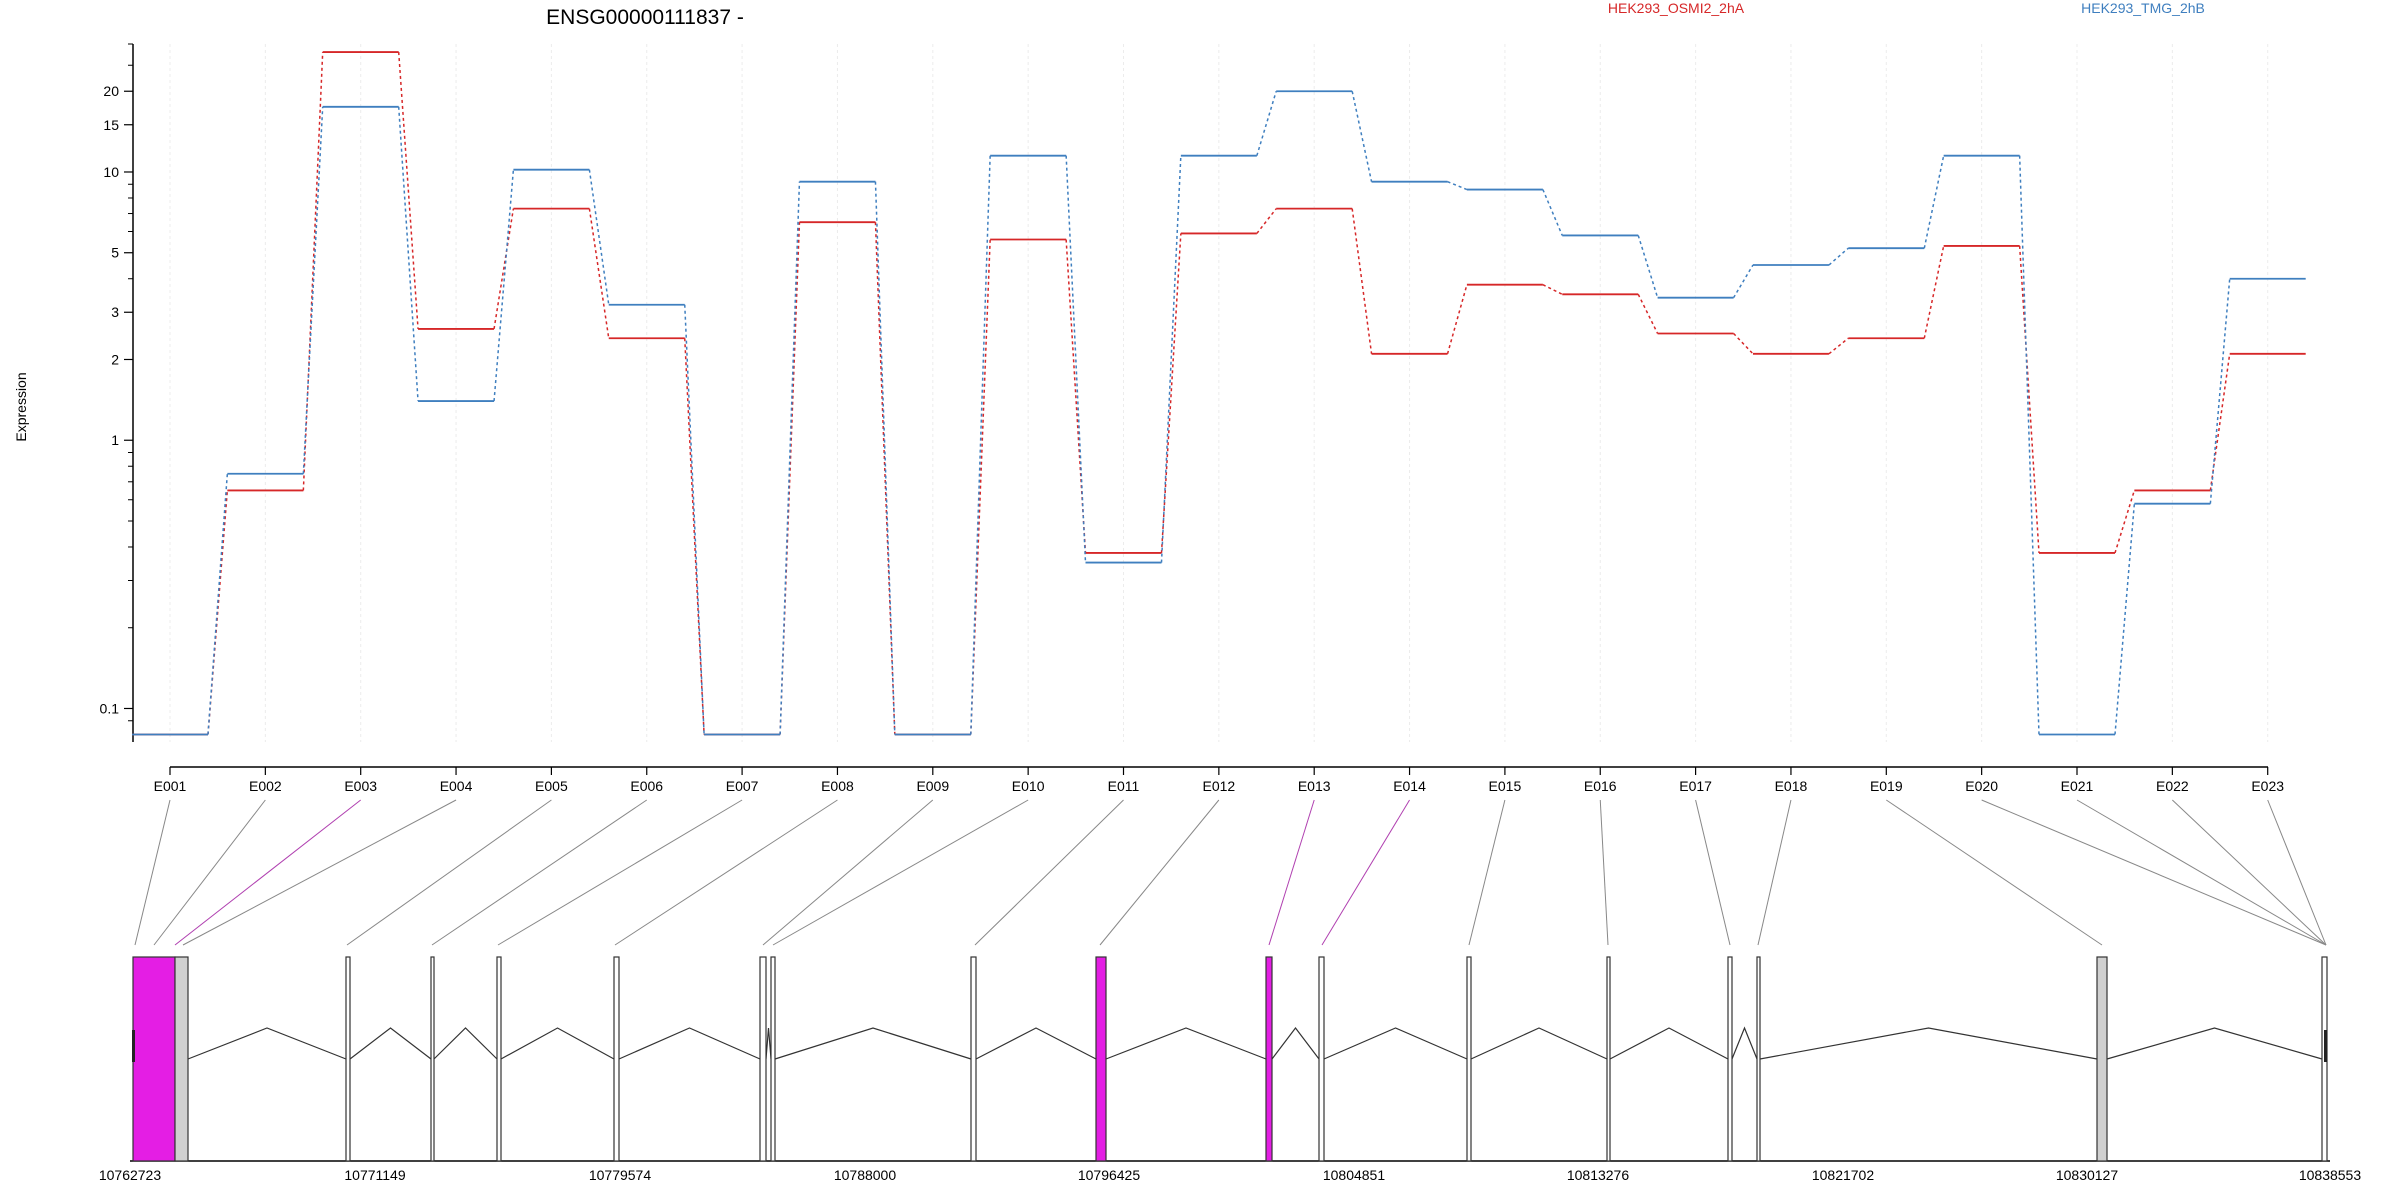  What do you see at coordinates (646, 786) in the screenshot?
I see `x-tick-label: E006` at bounding box center [646, 786].